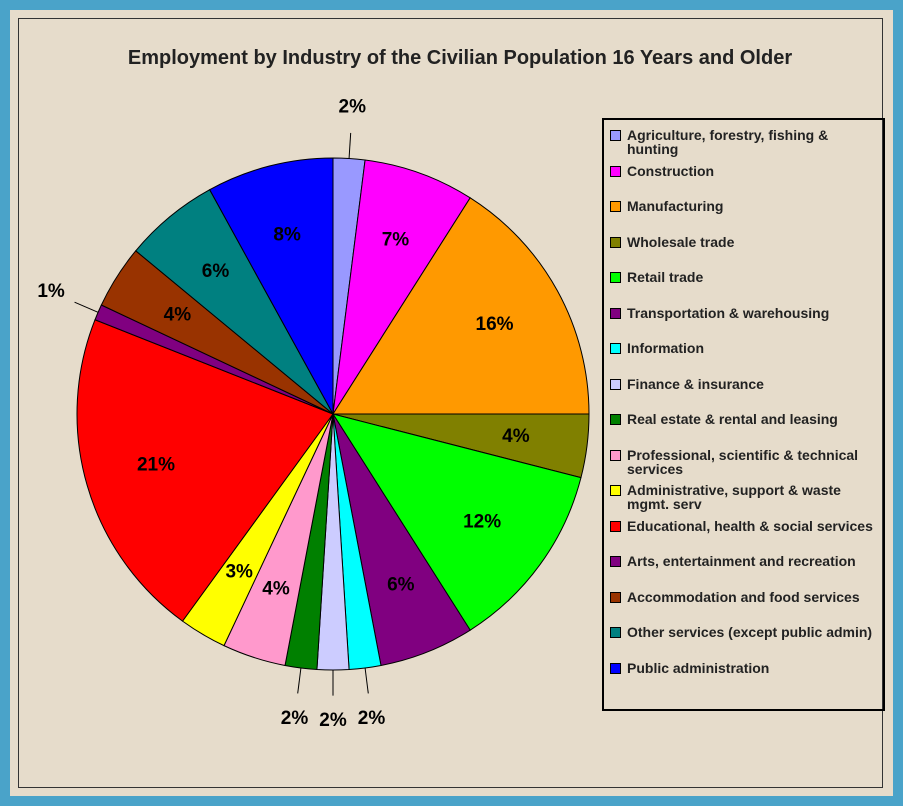  What do you see at coordinates (745, 348) in the screenshot?
I see `legend-item: Information` at bounding box center [745, 348].